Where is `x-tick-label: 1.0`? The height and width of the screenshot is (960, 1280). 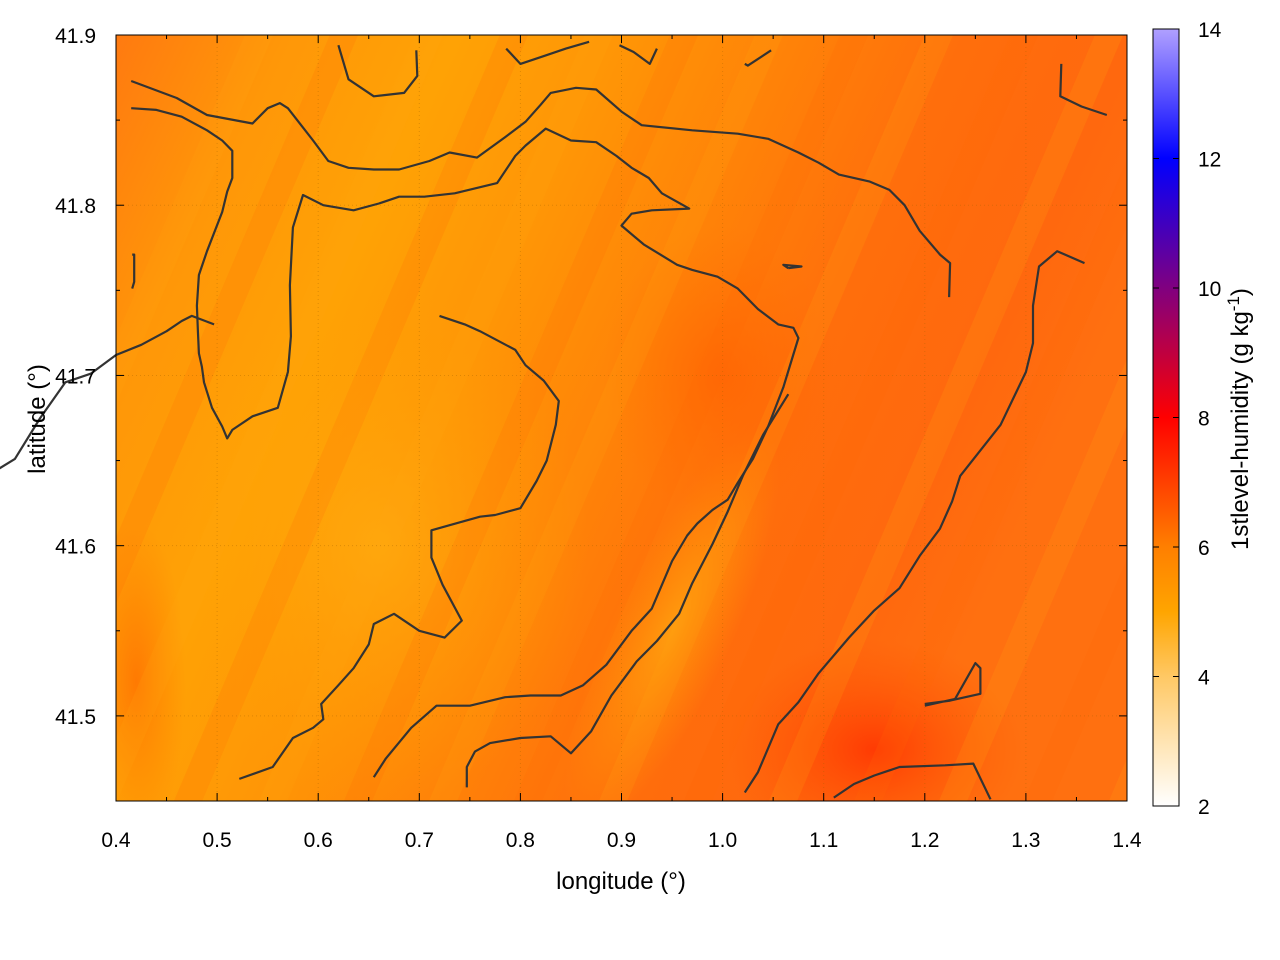
x-tick-label: 1.0 is located at coordinates (722, 840).